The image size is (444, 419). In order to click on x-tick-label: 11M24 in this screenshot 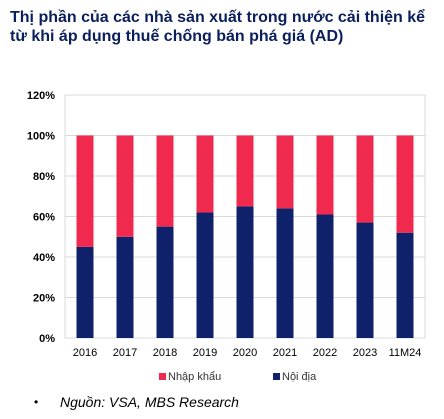, I will do `click(405, 353)`.